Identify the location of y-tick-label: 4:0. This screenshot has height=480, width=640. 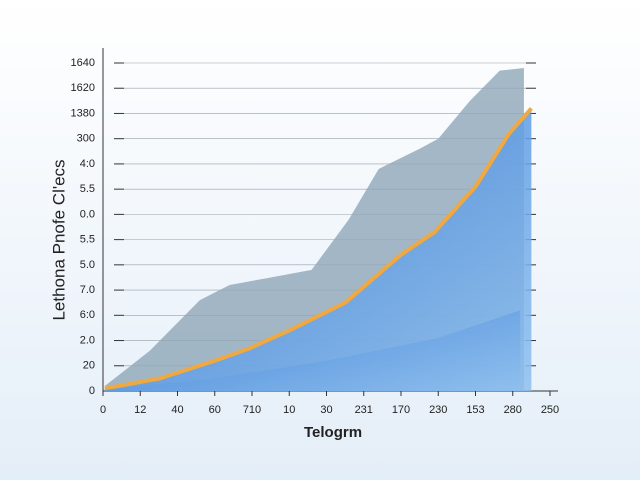
(87, 164).